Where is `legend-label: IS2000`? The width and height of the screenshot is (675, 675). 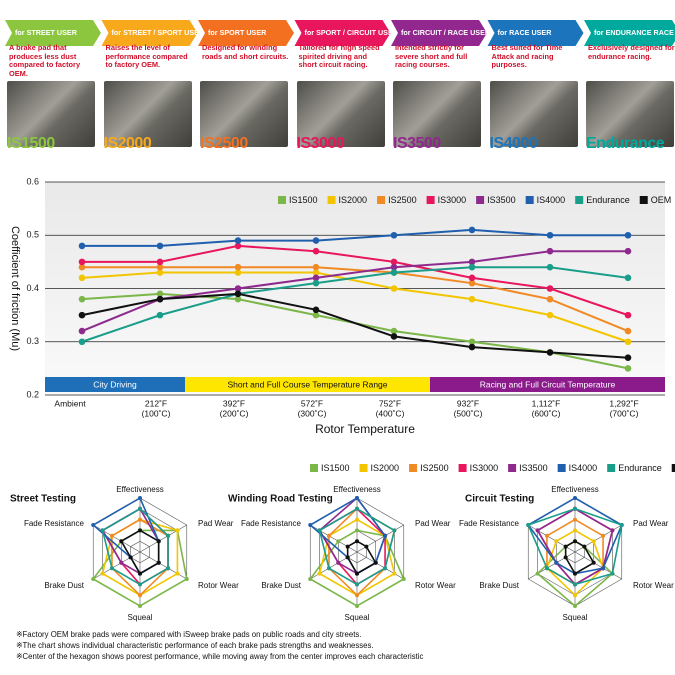
legend-label: IS2000 is located at coordinates (385, 468).